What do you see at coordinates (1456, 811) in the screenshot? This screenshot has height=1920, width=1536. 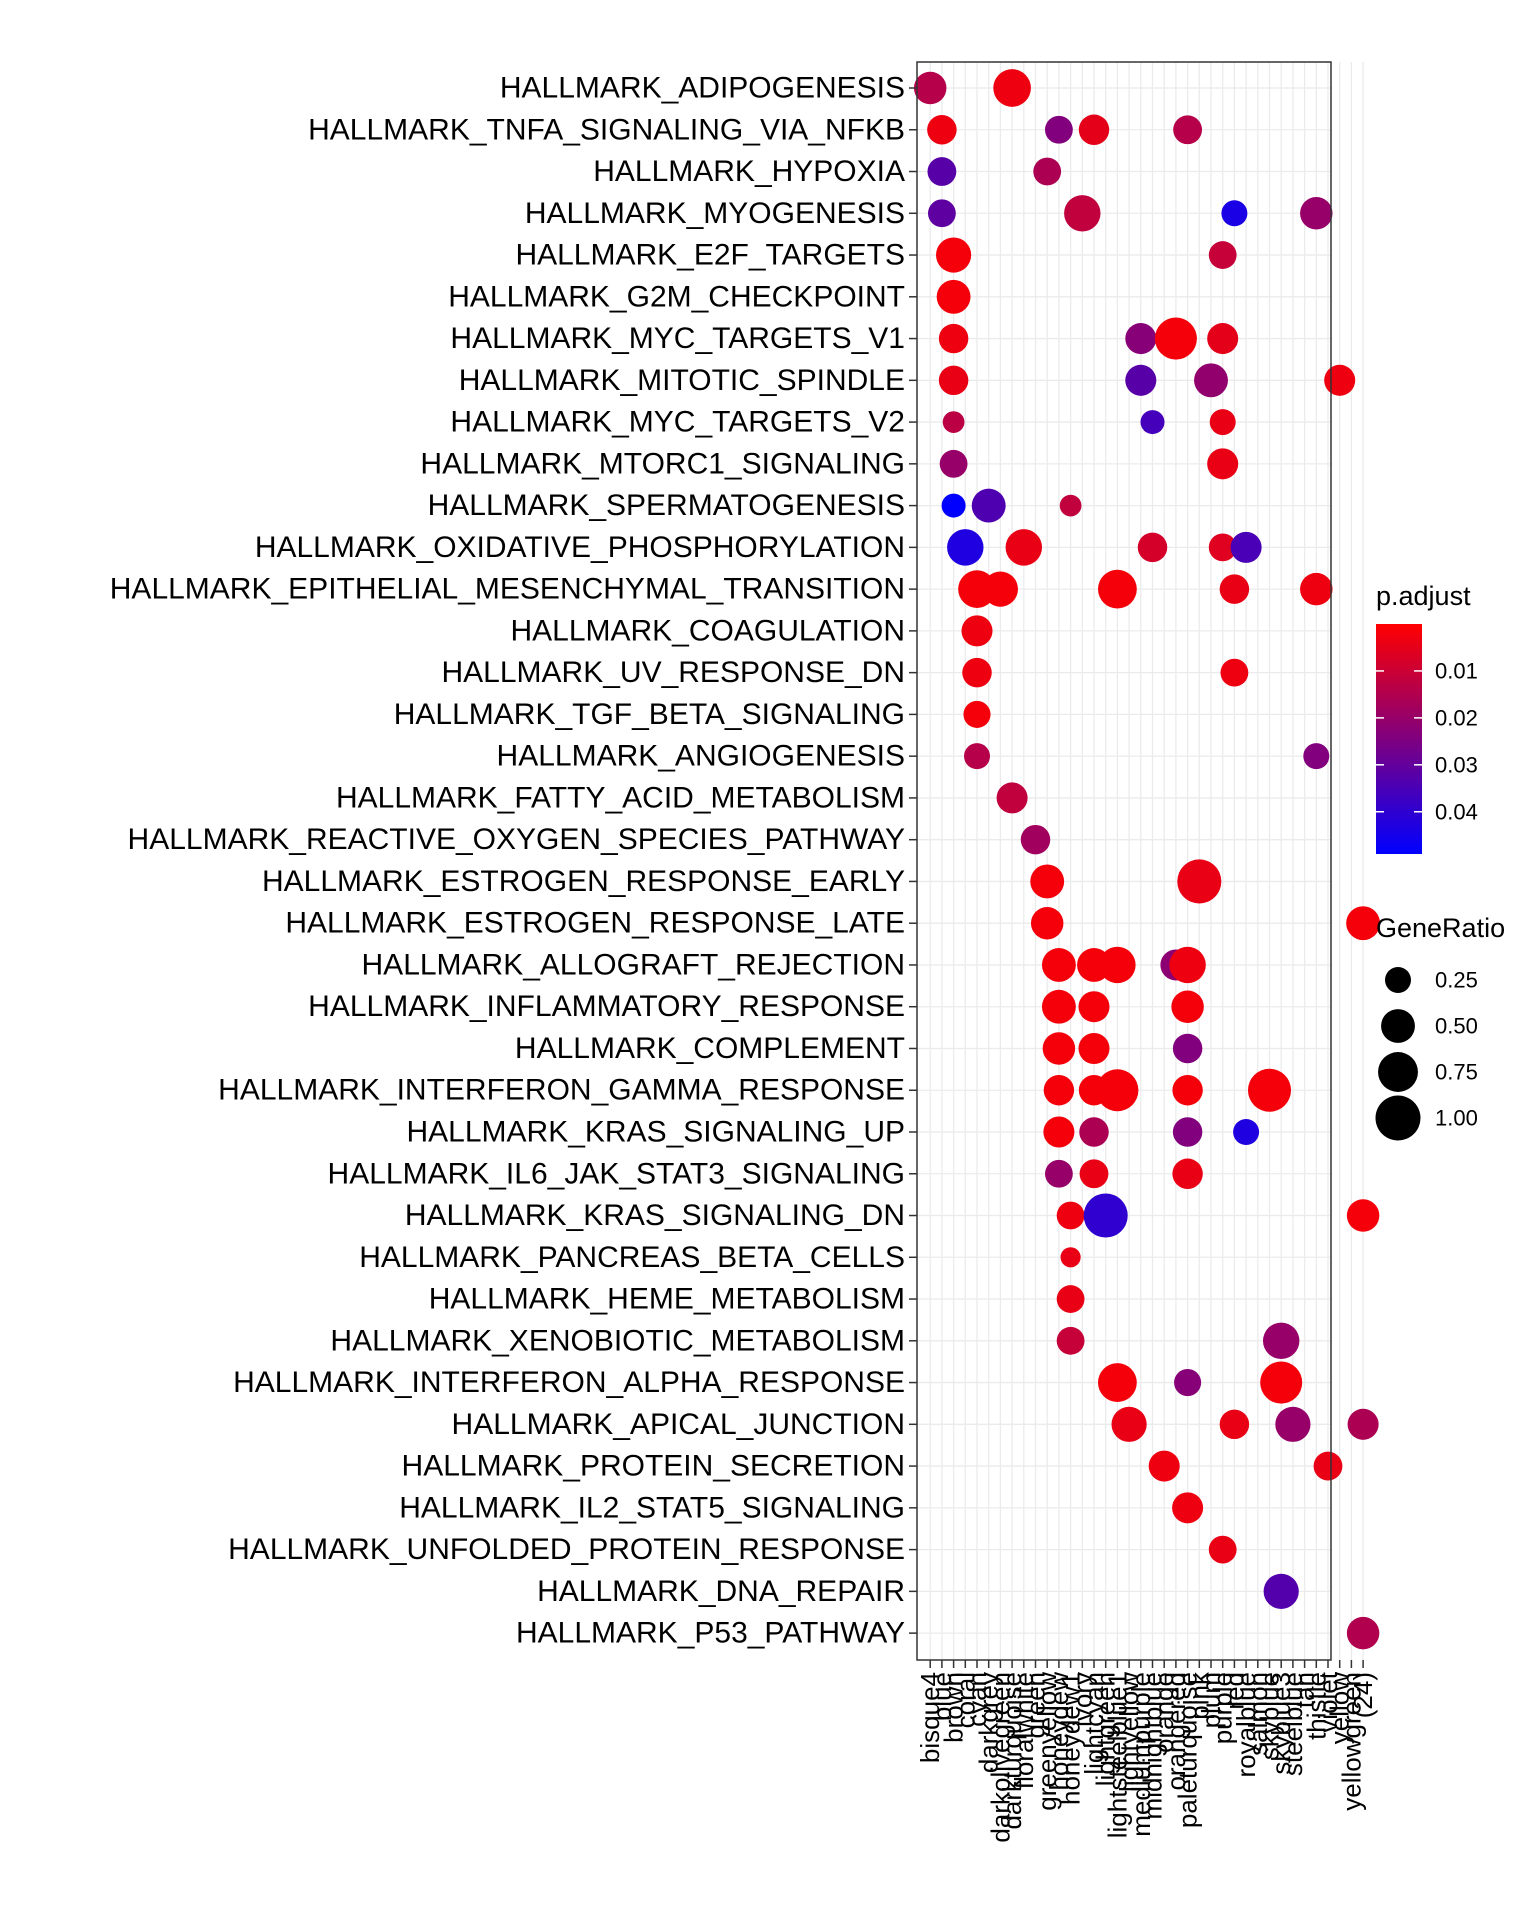 I see `color-legend-label: 0.04` at bounding box center [1456, 811].